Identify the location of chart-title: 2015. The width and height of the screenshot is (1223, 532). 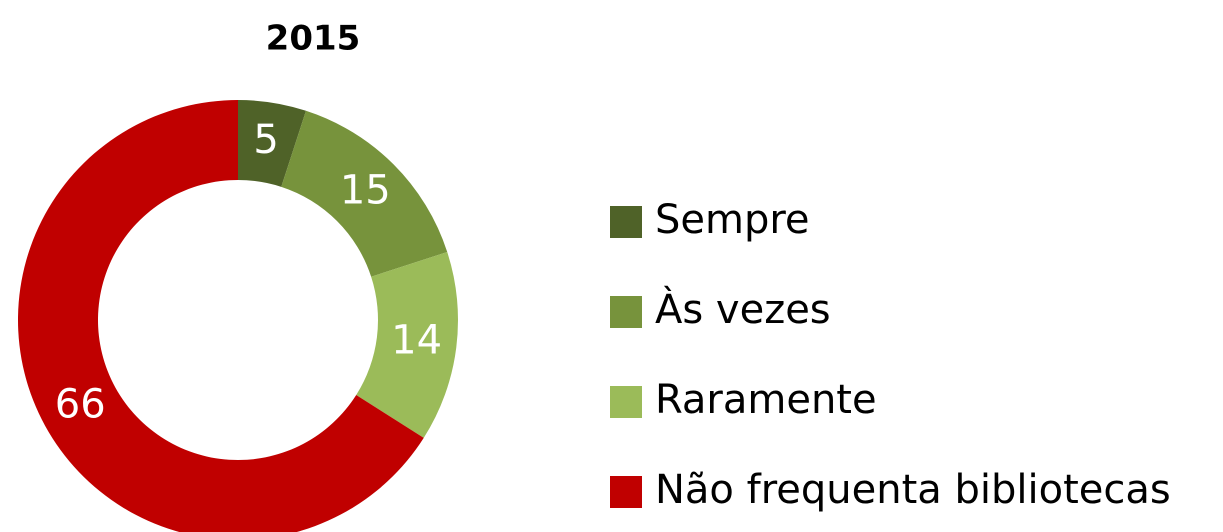
(313, 39).